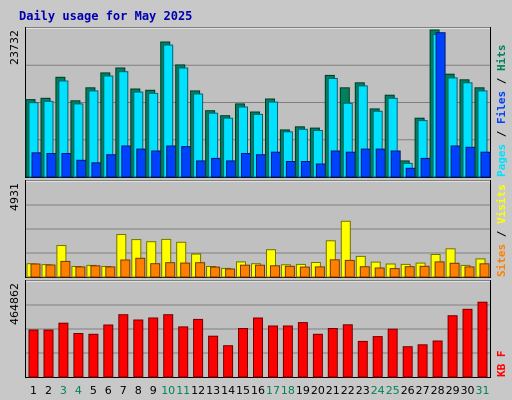  I want to click on x-tick-label-day-23: 23, so click(363, 390).